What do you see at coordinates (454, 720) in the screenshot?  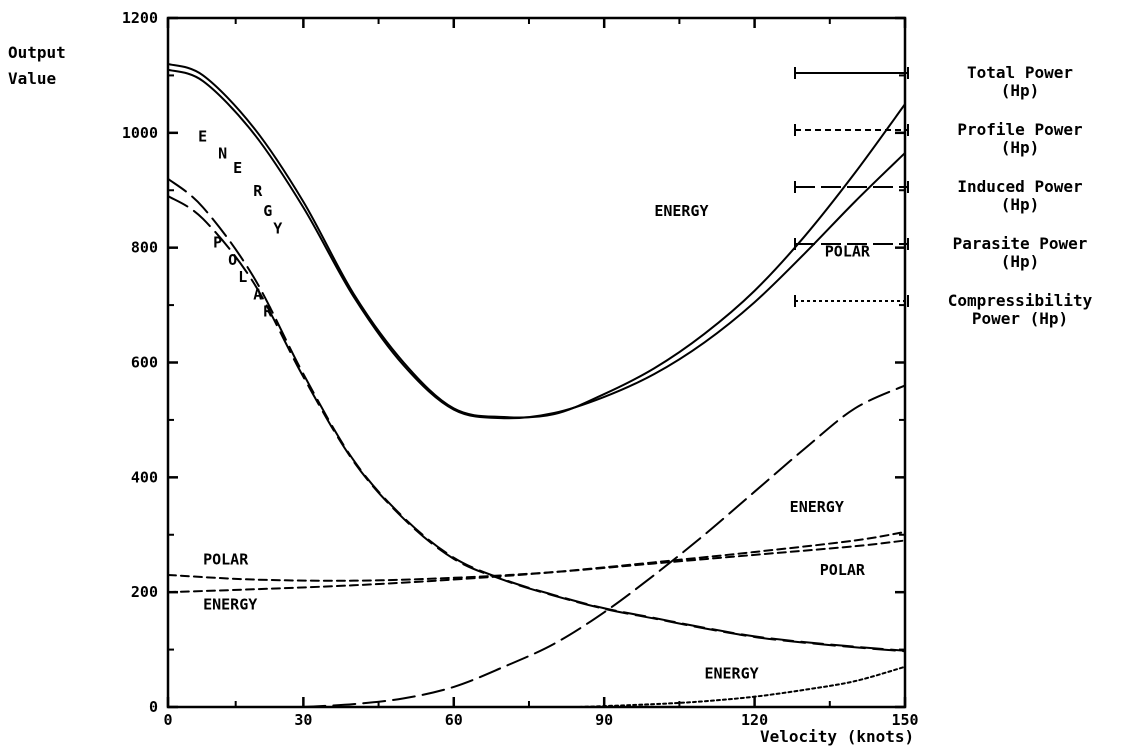 I see `x-tick-label: 60` at bounding box center [454, 720].